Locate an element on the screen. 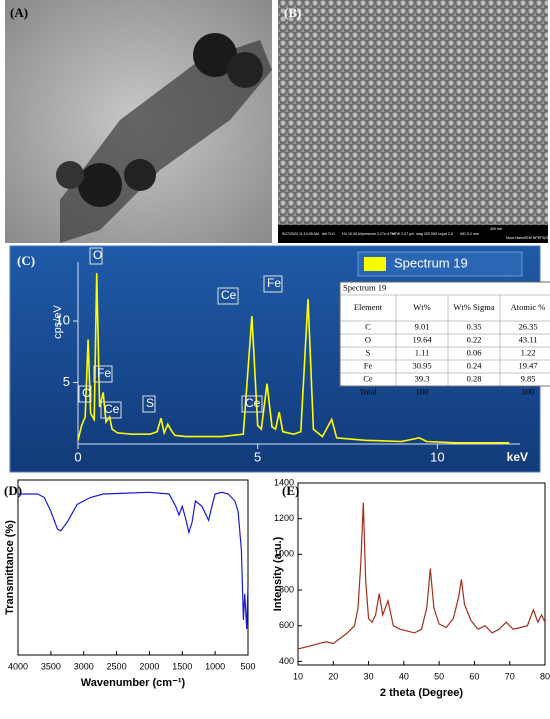 Image resolution: width=550 pixels, height=719 pixels. table-cell: 1.22 is located at coordinates (528, 352).